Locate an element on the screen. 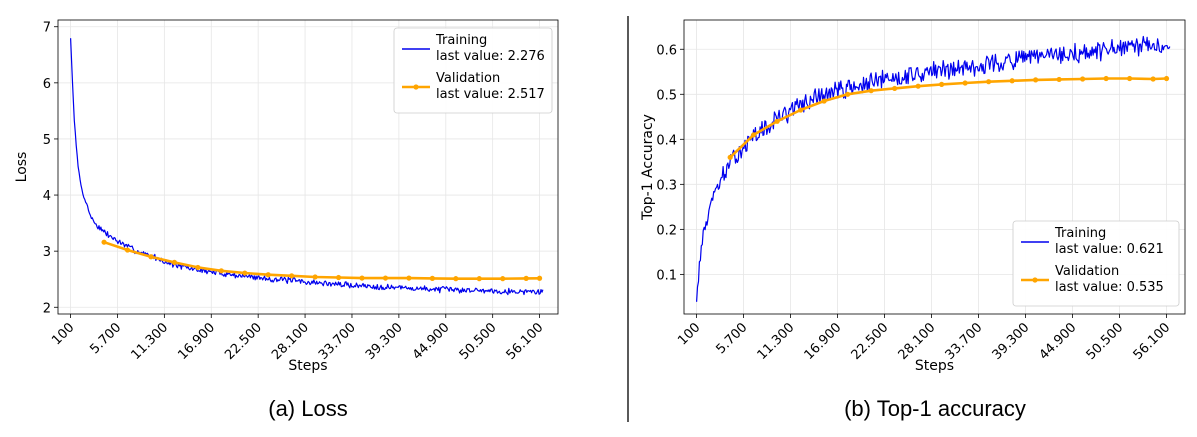 This screenshot has width=1197, height=437. y-tick-label: 7 is located at coordinates (47, 28).